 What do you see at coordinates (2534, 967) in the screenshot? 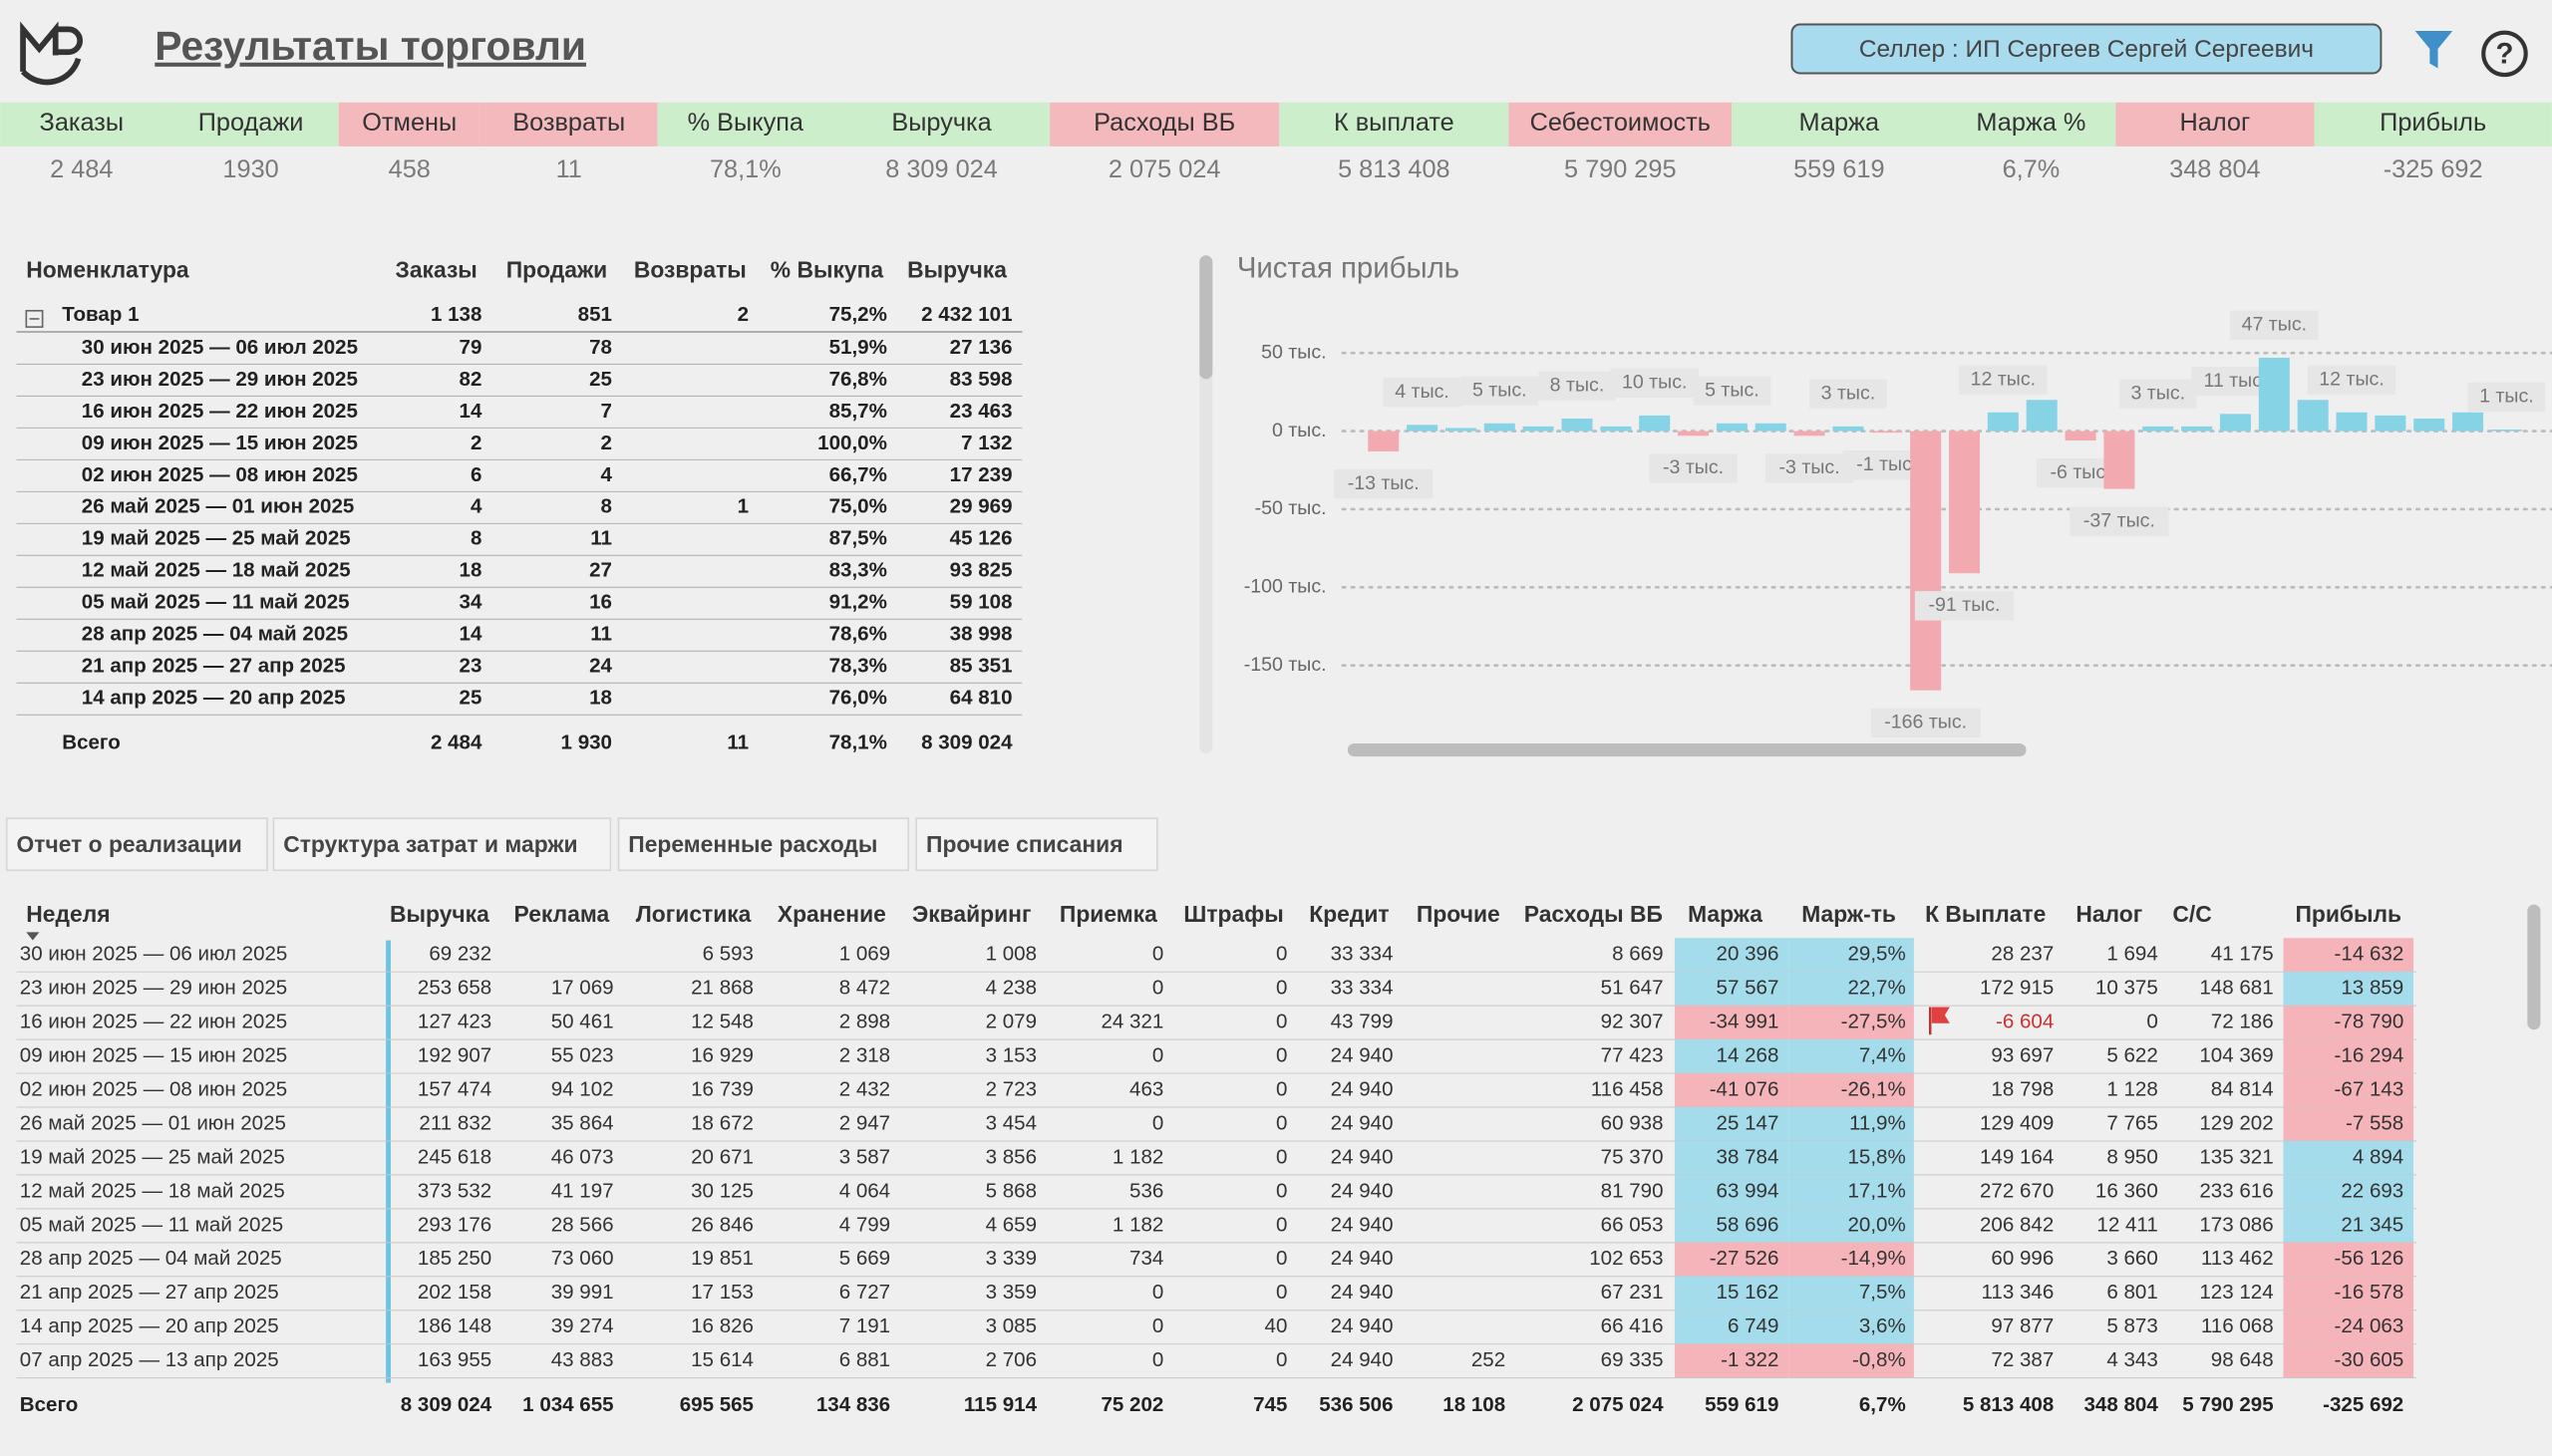
I see `table-scrollbar` at bounding box center [2534, 967].